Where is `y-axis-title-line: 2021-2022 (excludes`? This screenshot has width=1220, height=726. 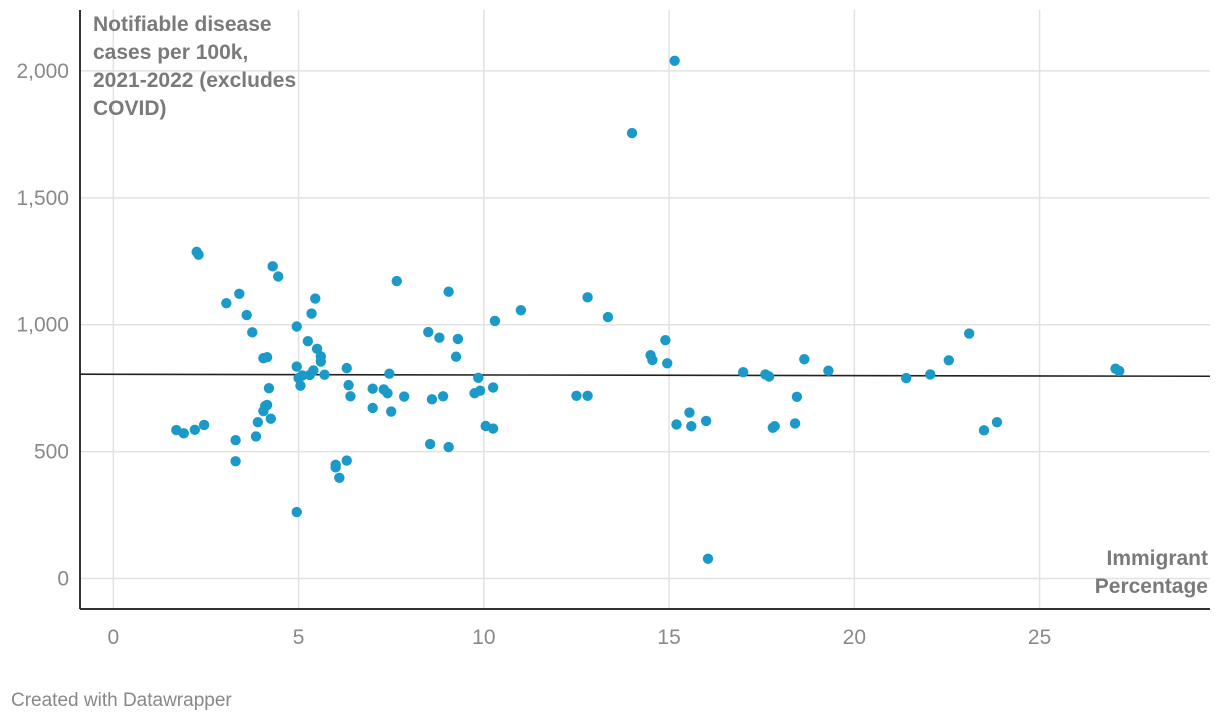
y-axis-title-line: 2021-2022 (excludes is located at coordinates (194, 80).